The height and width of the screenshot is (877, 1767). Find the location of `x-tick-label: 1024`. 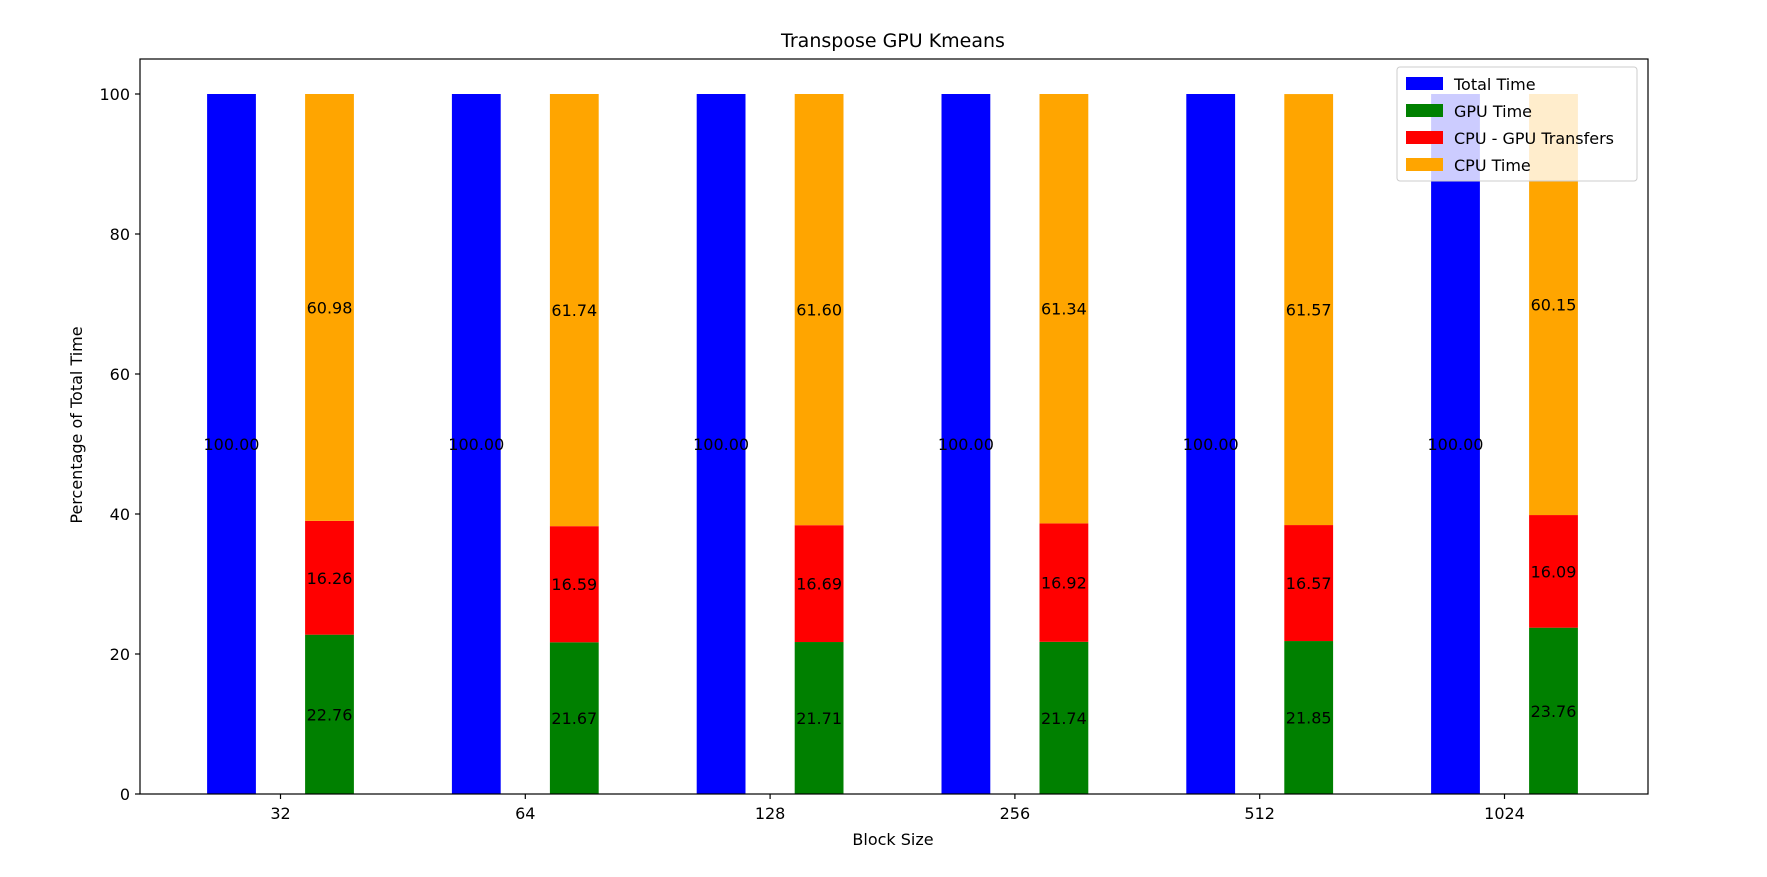

x-tick-label: 1024 is located at coordinates (1504, 813).